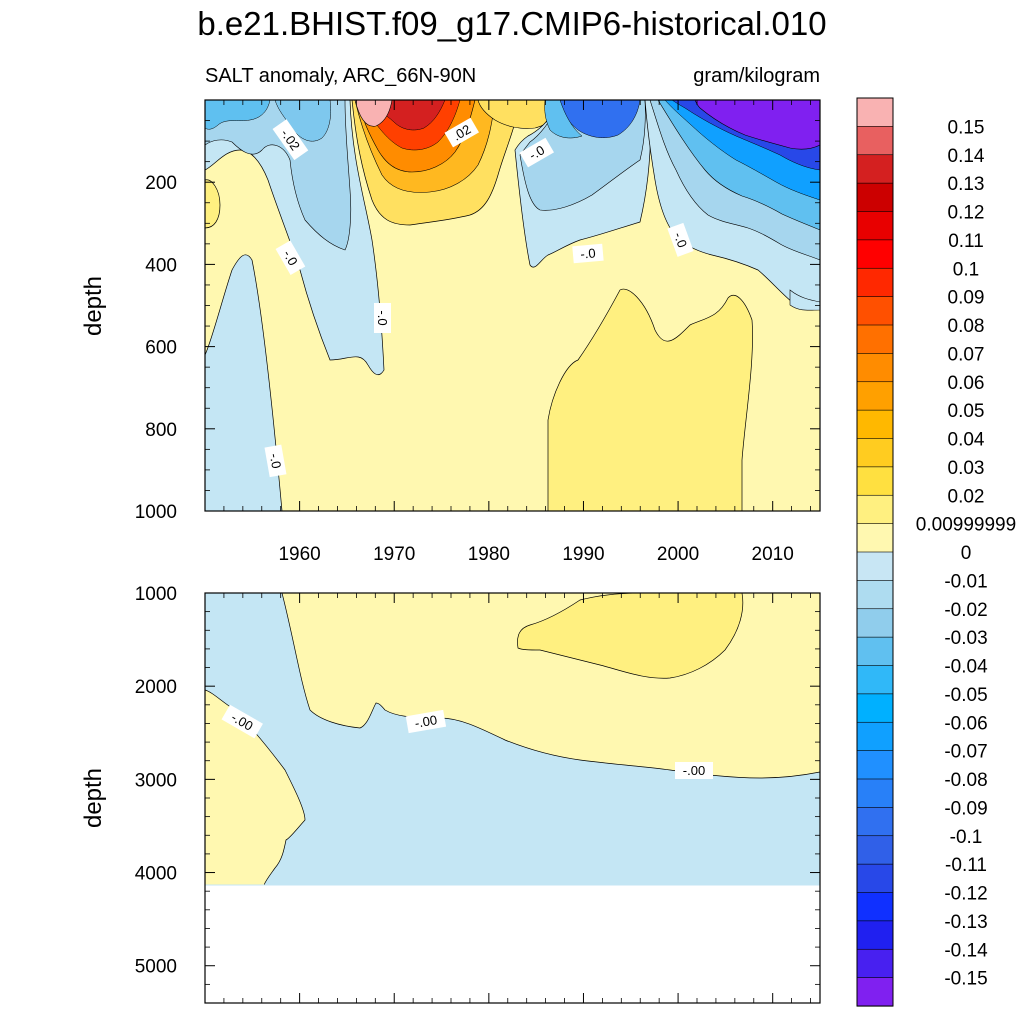 This screenshot has height=1024, width=1024. Describe the element at coordinates (966, 411) in the screenshot. I see `colorbar-label: 0.05` at that location.